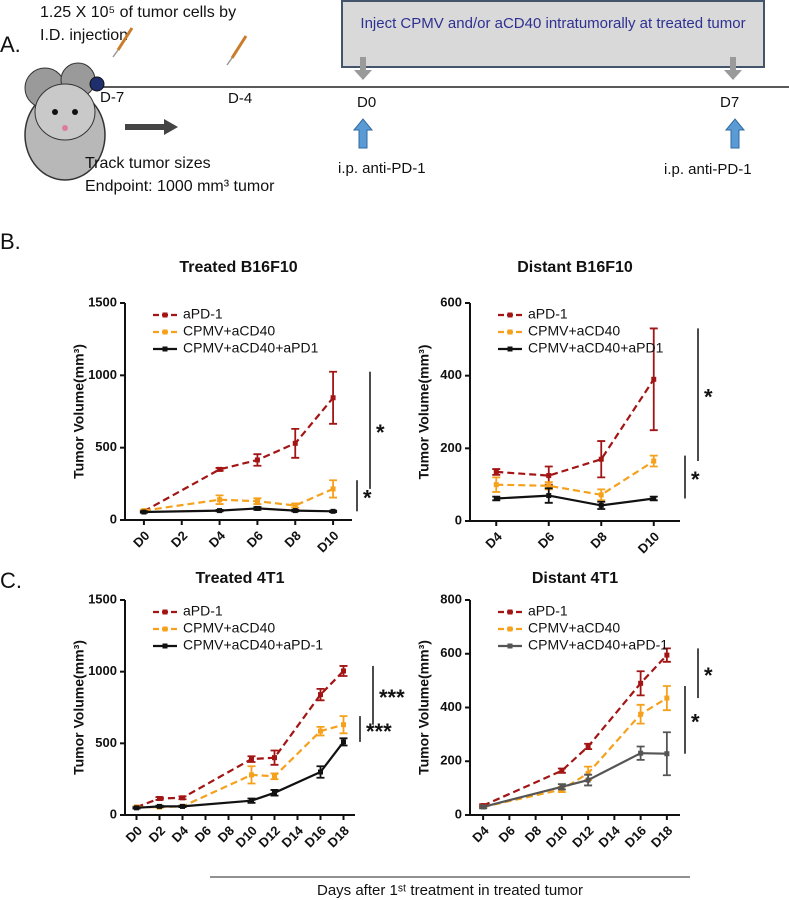  I want to click on legend-label: CPMV+aCD40+aPD1, so click(251, 348).